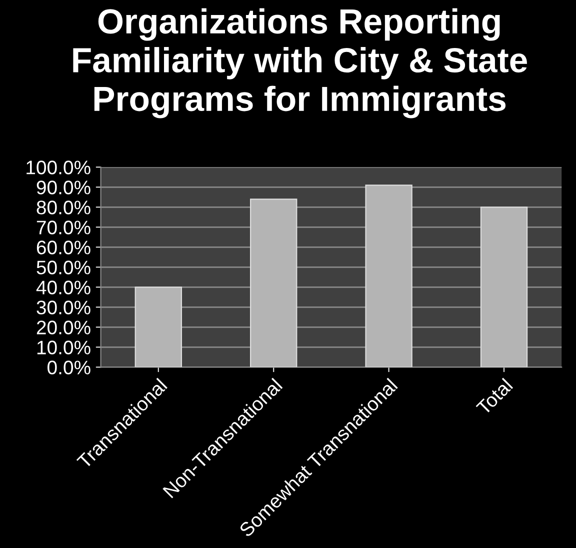 This screenshot has height=548, width=576. Describe the element at coordinates (63, 187) in the screenshot. I see `y-tick-label: 90.0%` at that location.